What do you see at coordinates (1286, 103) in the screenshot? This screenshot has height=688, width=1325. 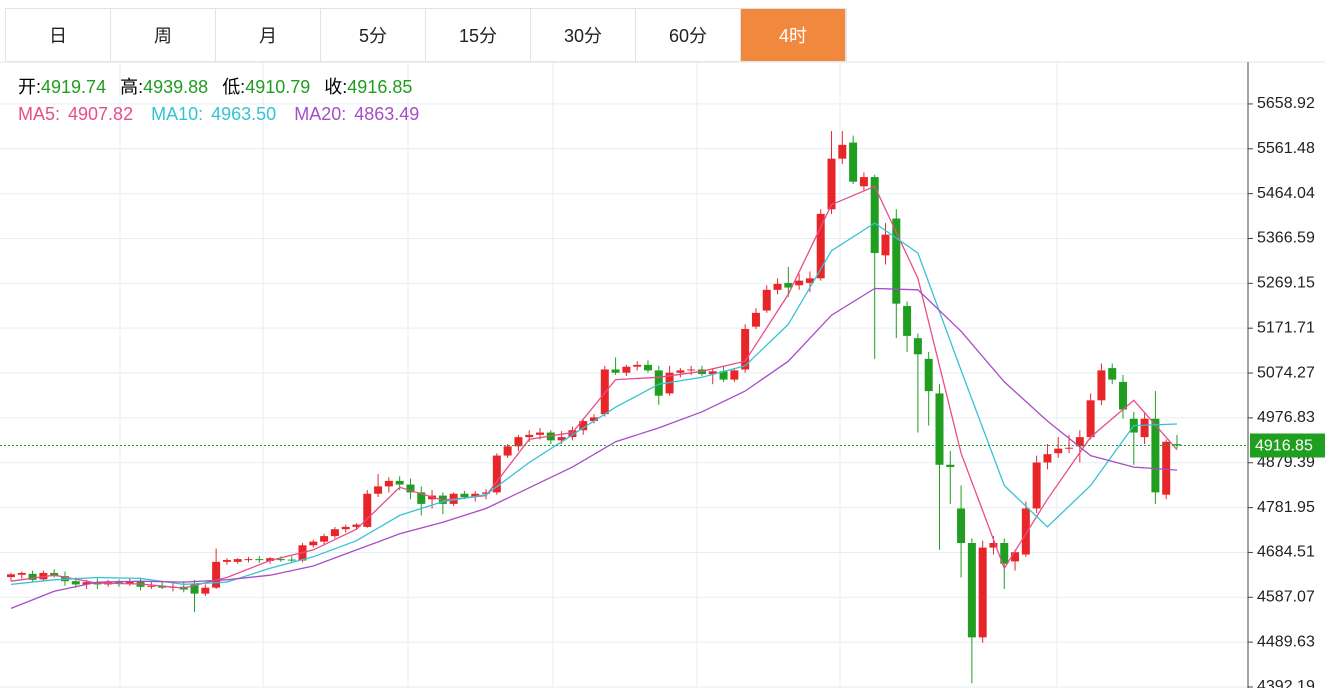 I see `y-tick-label: 5658.92` at bounding box center [1286, 103].